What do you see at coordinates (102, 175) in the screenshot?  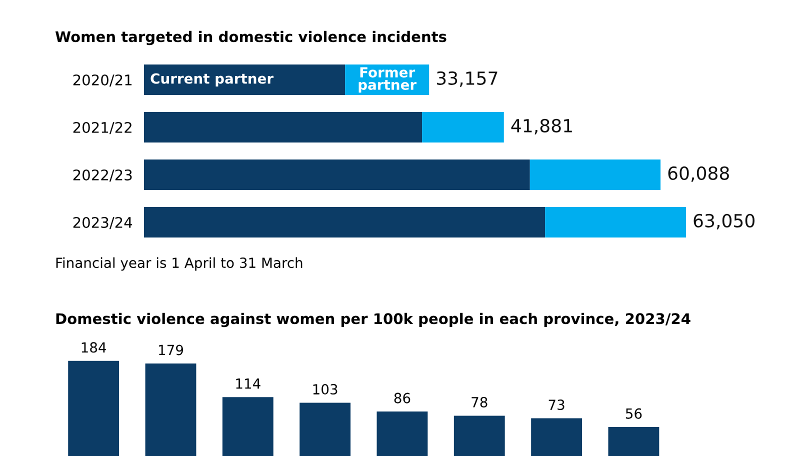 I see `y-tick-label: 2022/23` at bounding box center [102, 175].